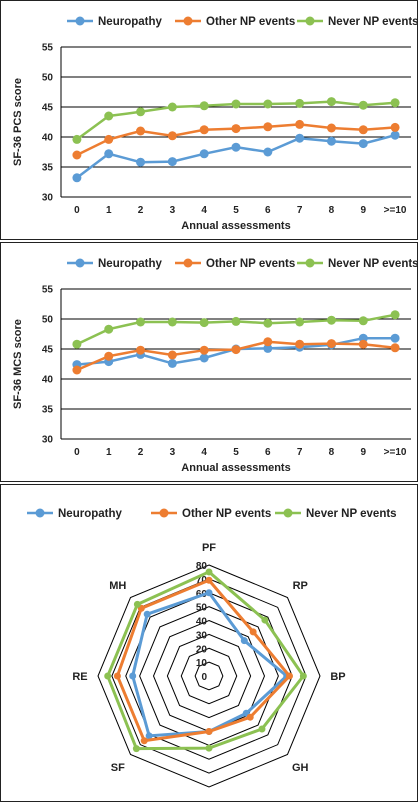 The image size is (420, 802). I want to click on x-tick-label: 0, so click(77, 452).